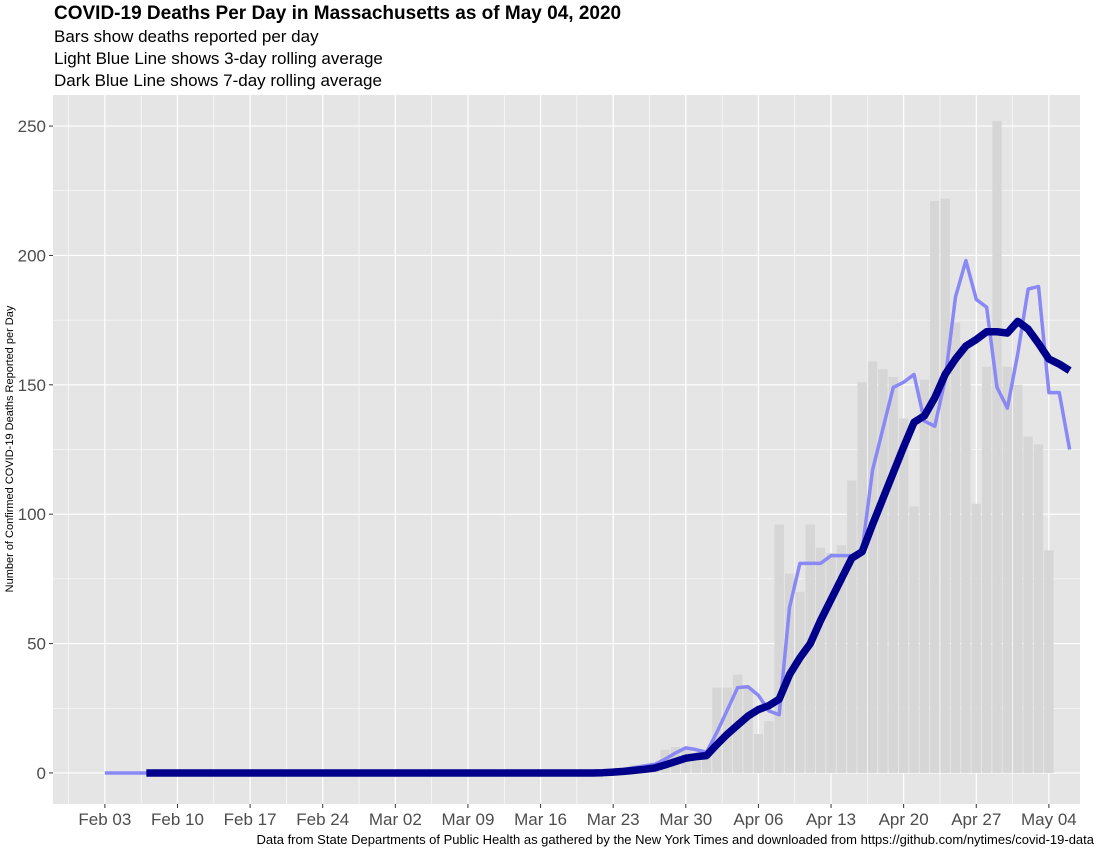  Describe the element at coordinates (32, 385) in the screenshot. I see `y-tick-label: 150` at that location.